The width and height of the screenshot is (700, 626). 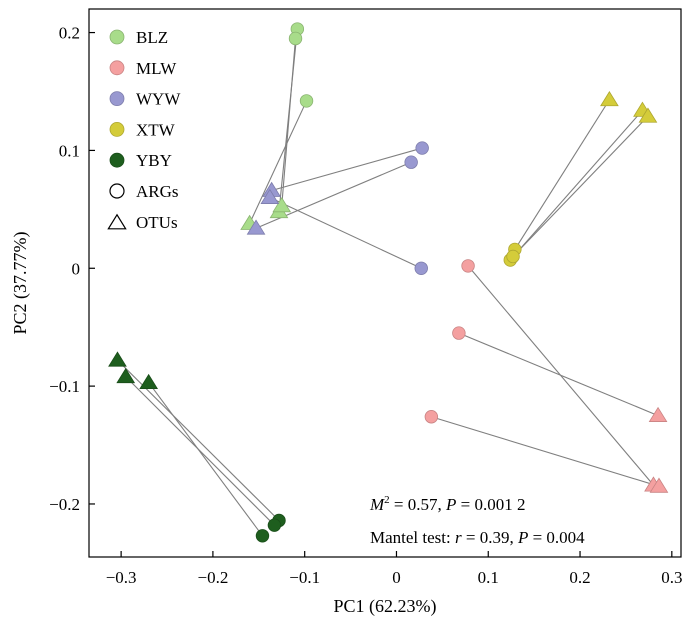 I want to click on legend-label-yby: YBY, so click(x=154, y=160).